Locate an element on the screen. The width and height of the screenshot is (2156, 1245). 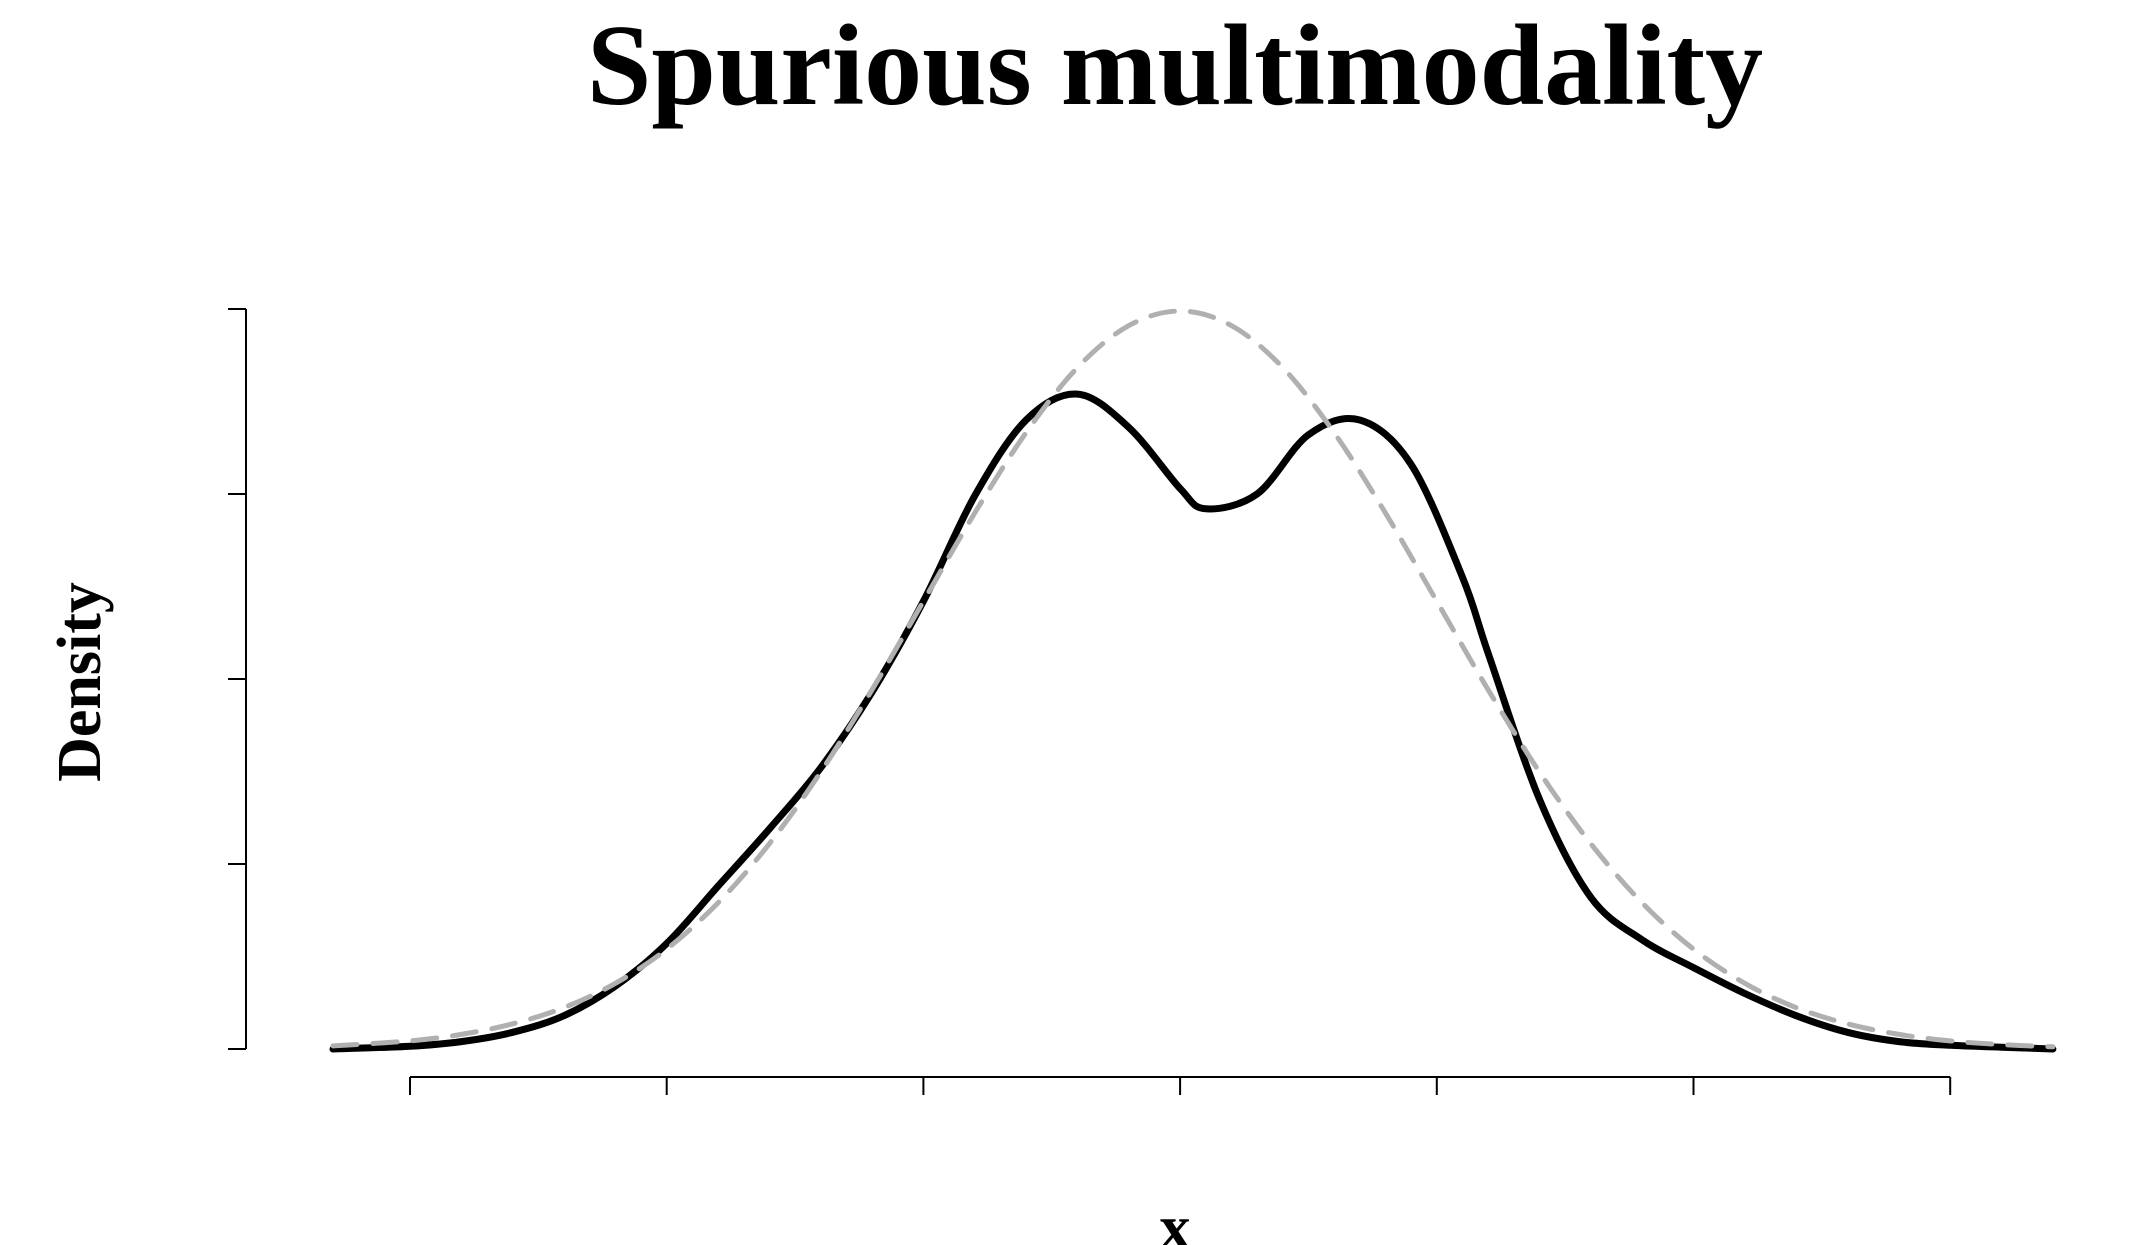
x-axis is located at coordinates (1180, 1085).